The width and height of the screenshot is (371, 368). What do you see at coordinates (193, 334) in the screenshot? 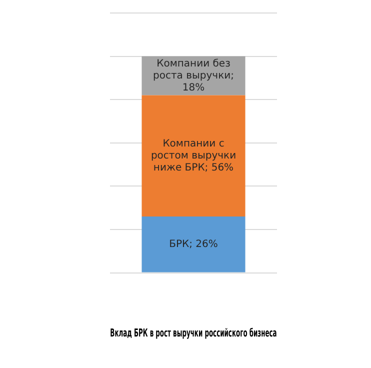
I see `text: Вклад БРК в рост выручки российского бизнеса` at bounding box center [193, 334].